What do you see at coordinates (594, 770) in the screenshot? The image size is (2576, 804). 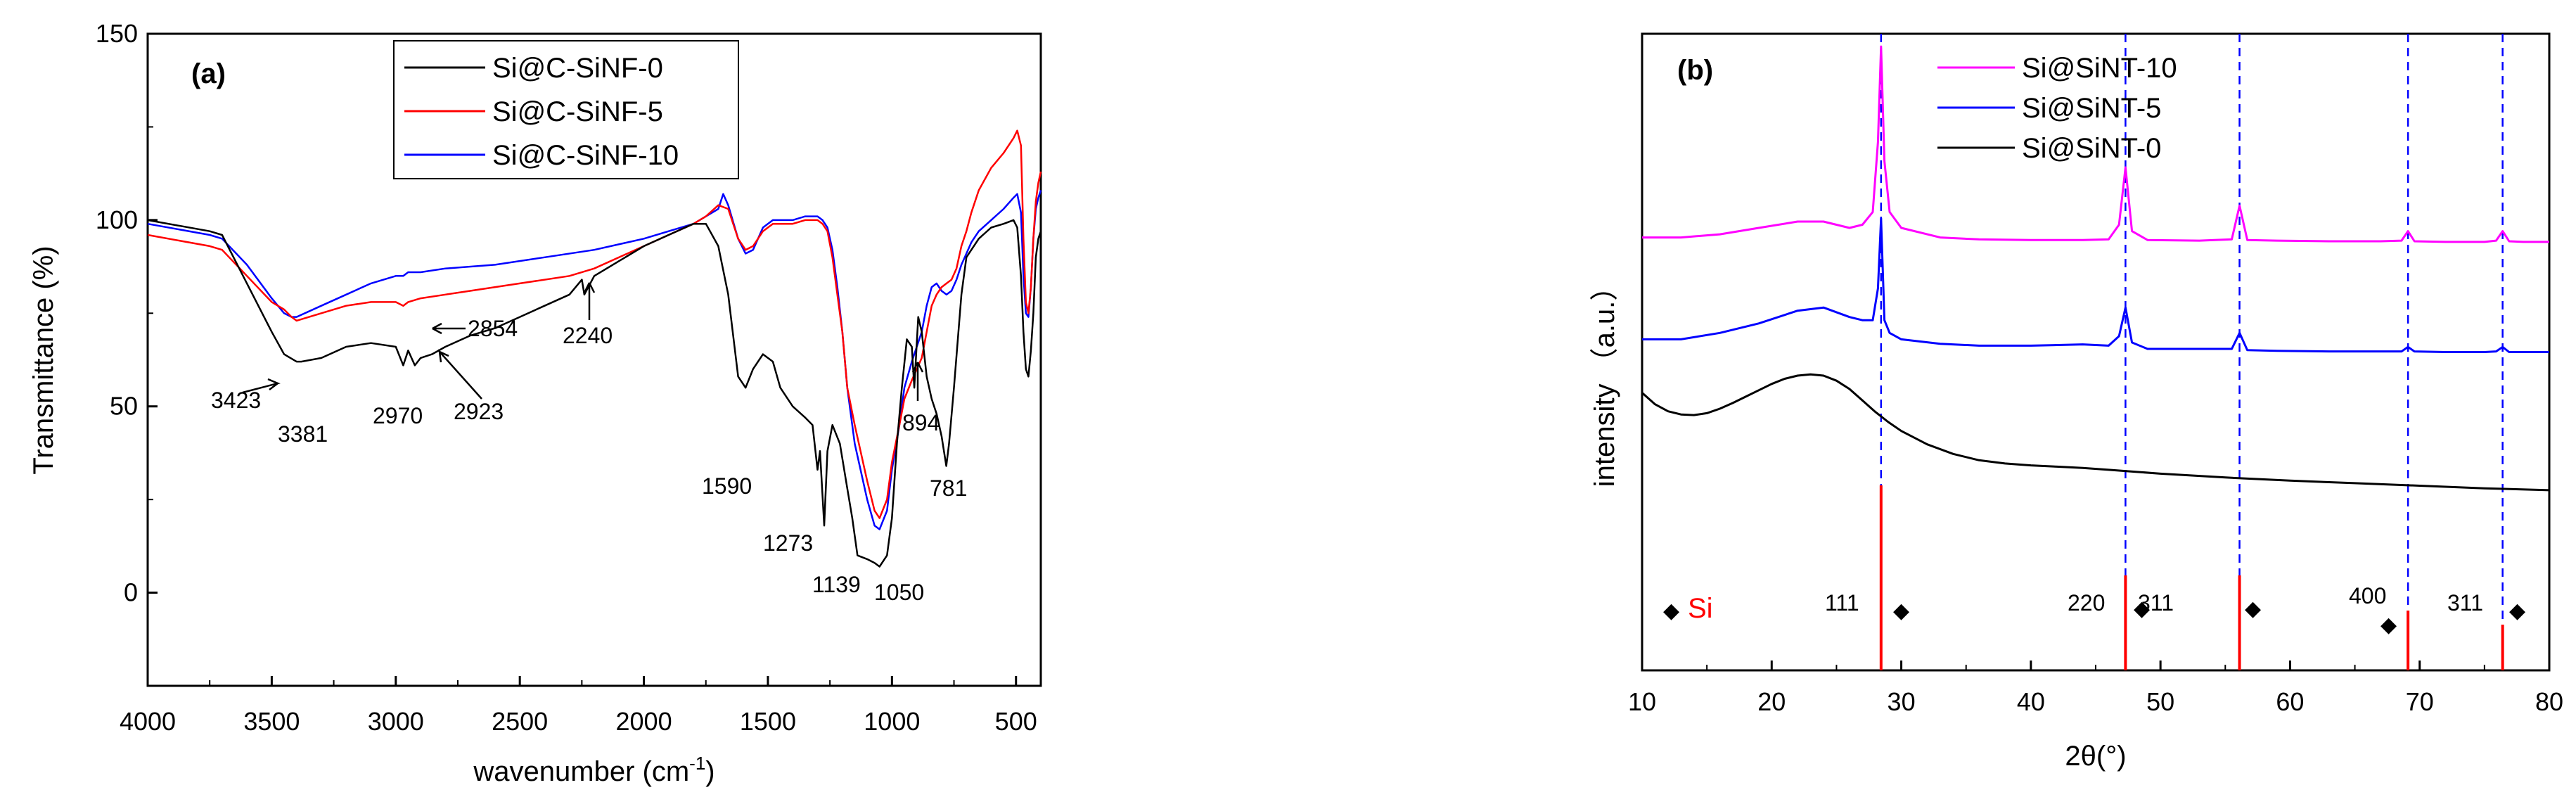 I see `panel-a-x-axis-title: wavenumber (cm-1)` at bounding box center [594, 770].